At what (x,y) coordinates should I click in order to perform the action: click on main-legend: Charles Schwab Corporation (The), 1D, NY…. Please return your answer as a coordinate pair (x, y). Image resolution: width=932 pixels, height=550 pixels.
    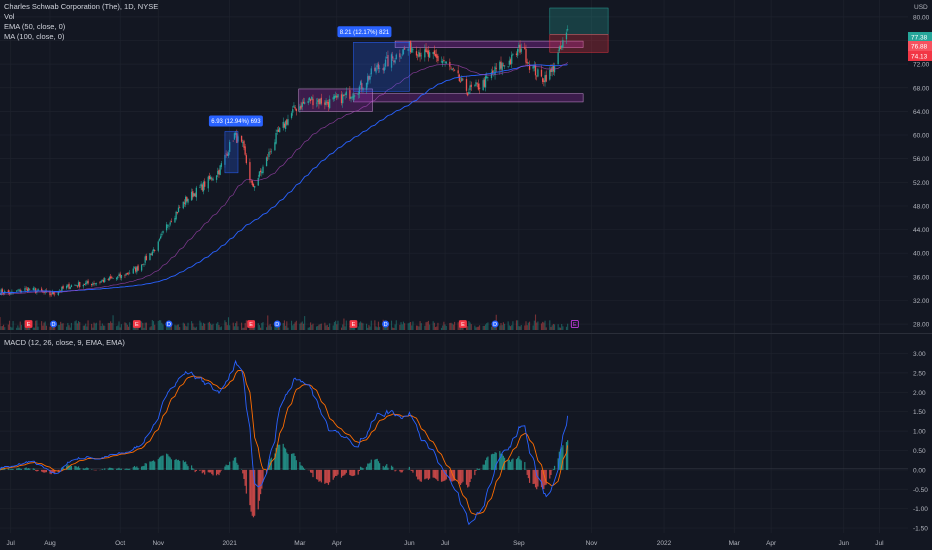
    Looking at the image, I should click on (81, 22).